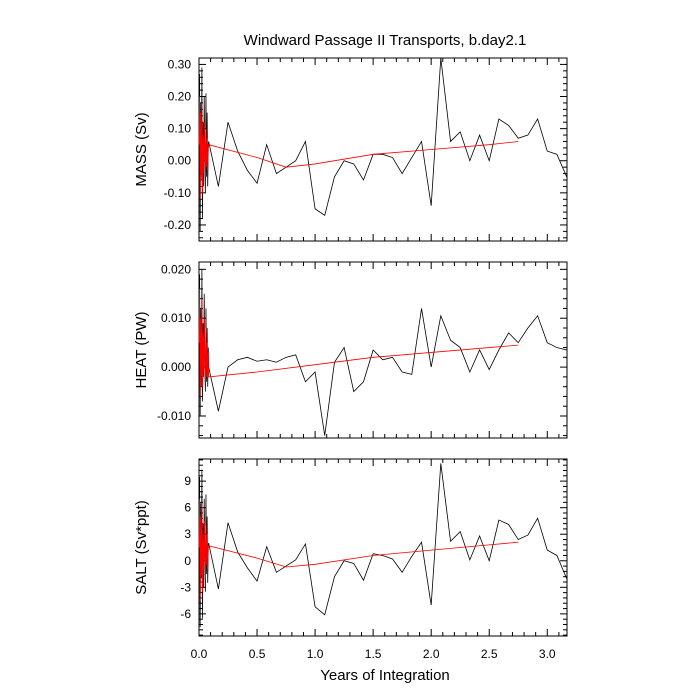 The width and height of the screenshot is (700, 700). What do you see at coordinates (176, 318) in the screenshot?
I see `y-tick-label: 0.010` at bounding box center [176, 318].